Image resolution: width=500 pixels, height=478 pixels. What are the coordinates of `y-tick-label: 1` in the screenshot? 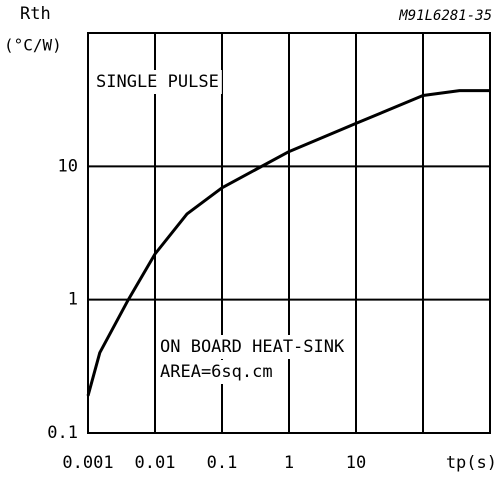 It's located at (73, 300).